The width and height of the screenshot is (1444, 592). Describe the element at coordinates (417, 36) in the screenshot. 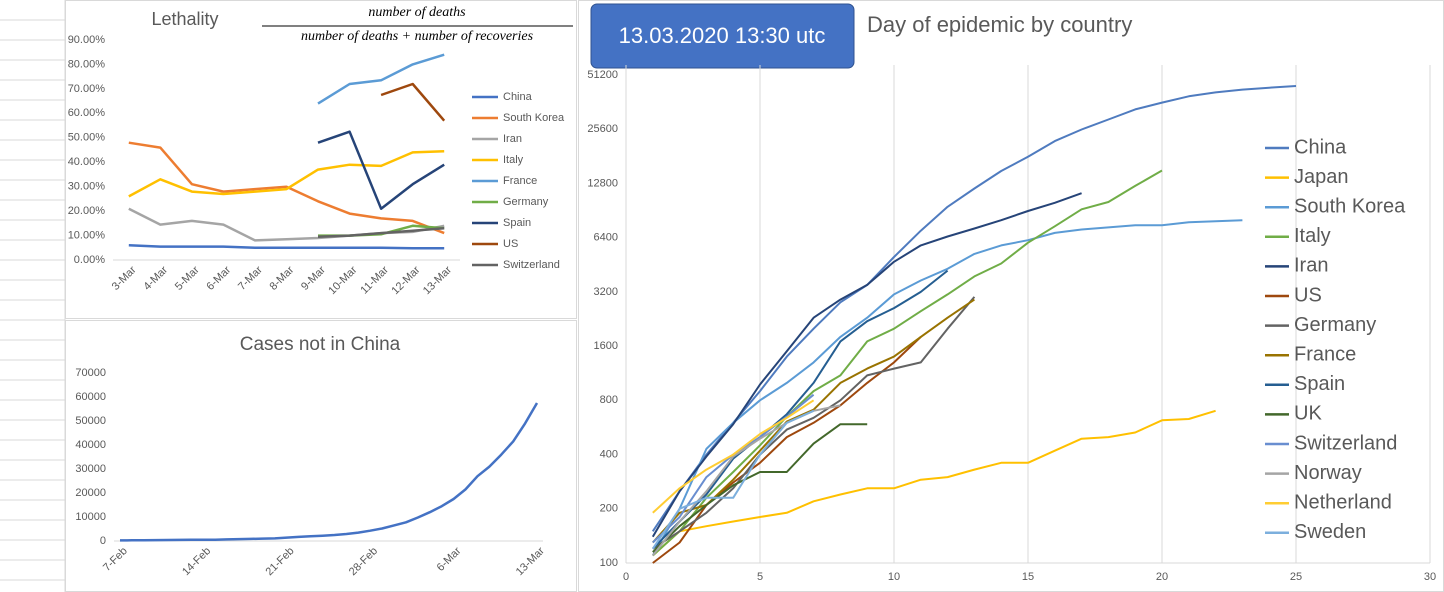

I see `formula-denominator: number of deaths + number of recoveries` at that location.